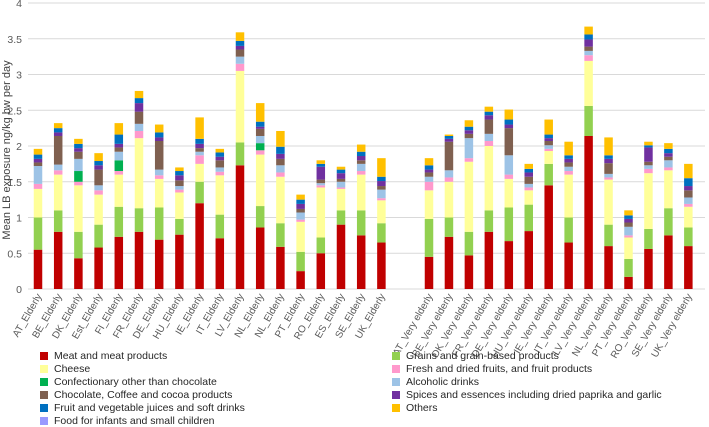 Image resolution: width=709 pixels, height=427 pixels. I want to click on legend-label: Alcoholic drinks, so click(442, 382).